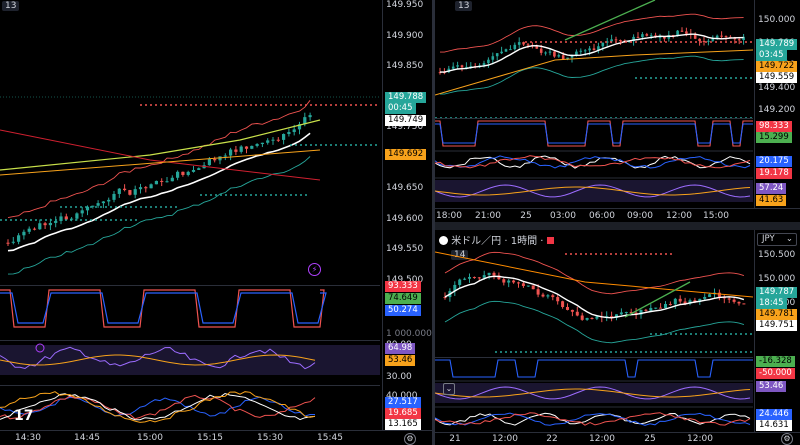  I want to click on br-collapse-icon: ⌄, so click(449, 389).